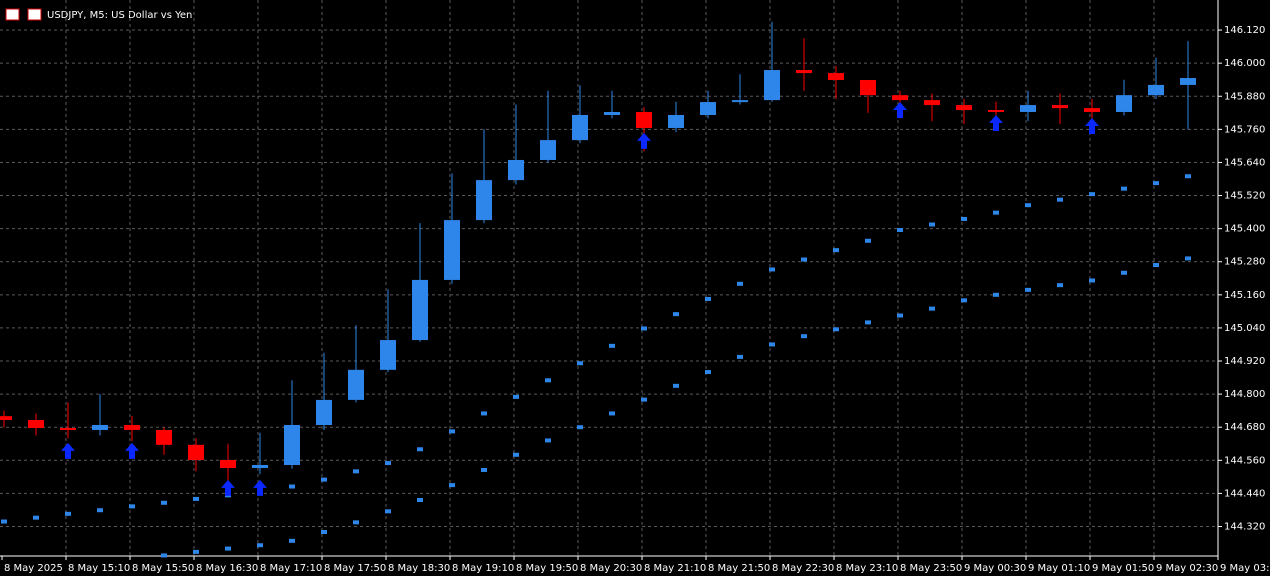 The image size is (1270, 576). What do you see at coordinates (547, 568) in the screenshot?
I see `x-tick-label: 8 May 19:50` at bounding box center [547, 568].